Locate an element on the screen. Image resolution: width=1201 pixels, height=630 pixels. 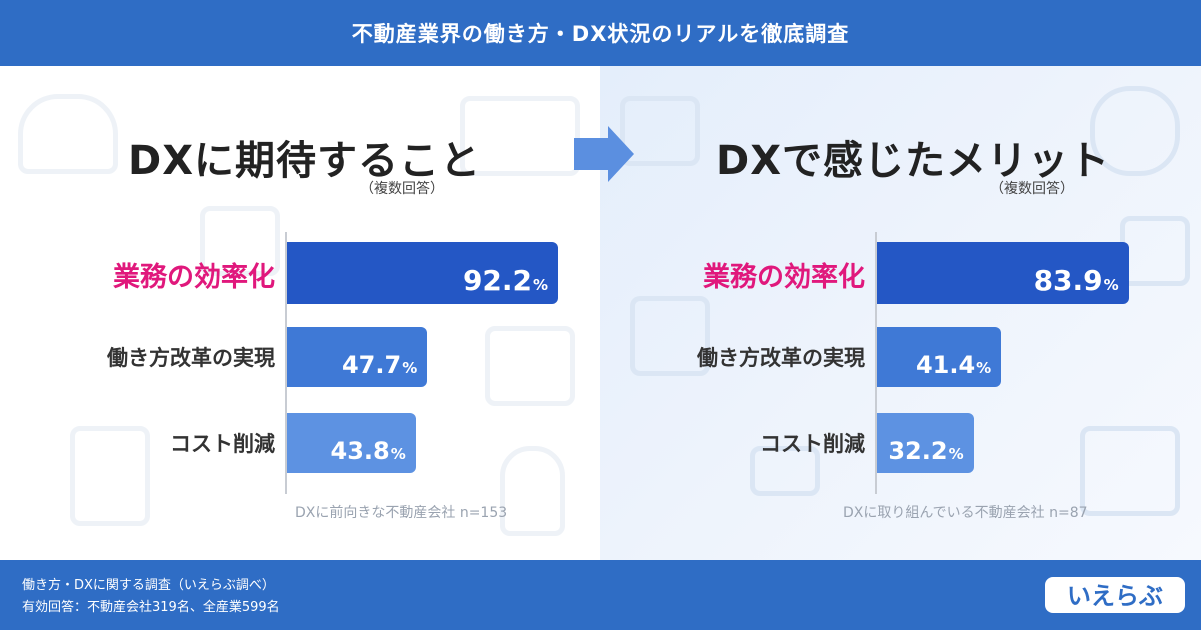
bar-value-number: 32.2 is located at coordinates (918, 451).